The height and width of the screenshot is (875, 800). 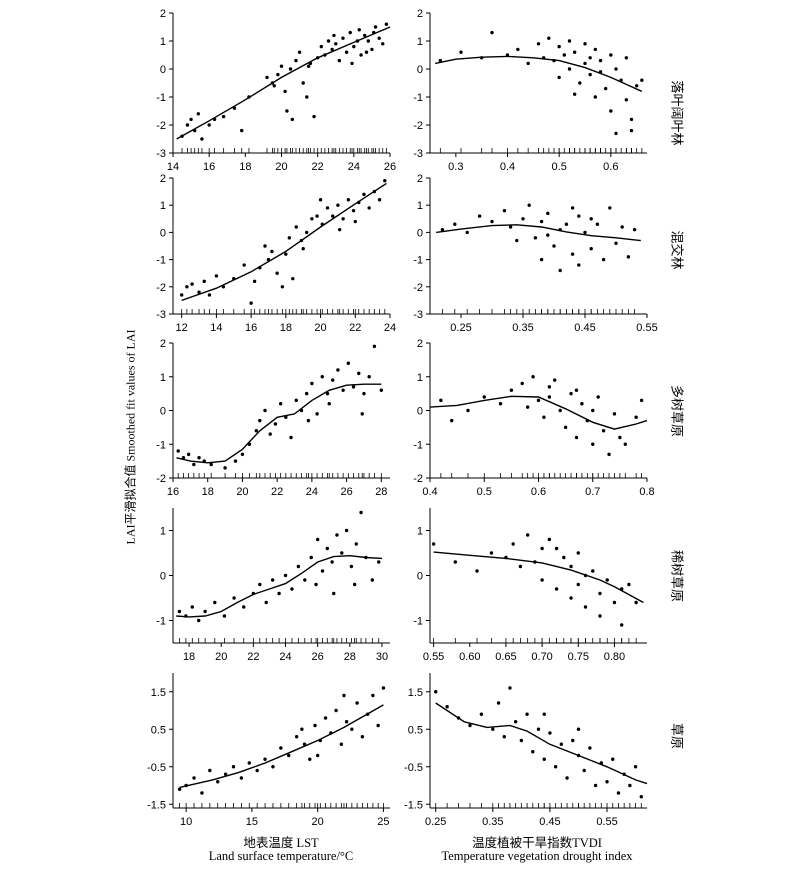 I want to click on x-tick-label: 30, so click(x=382, y=657).